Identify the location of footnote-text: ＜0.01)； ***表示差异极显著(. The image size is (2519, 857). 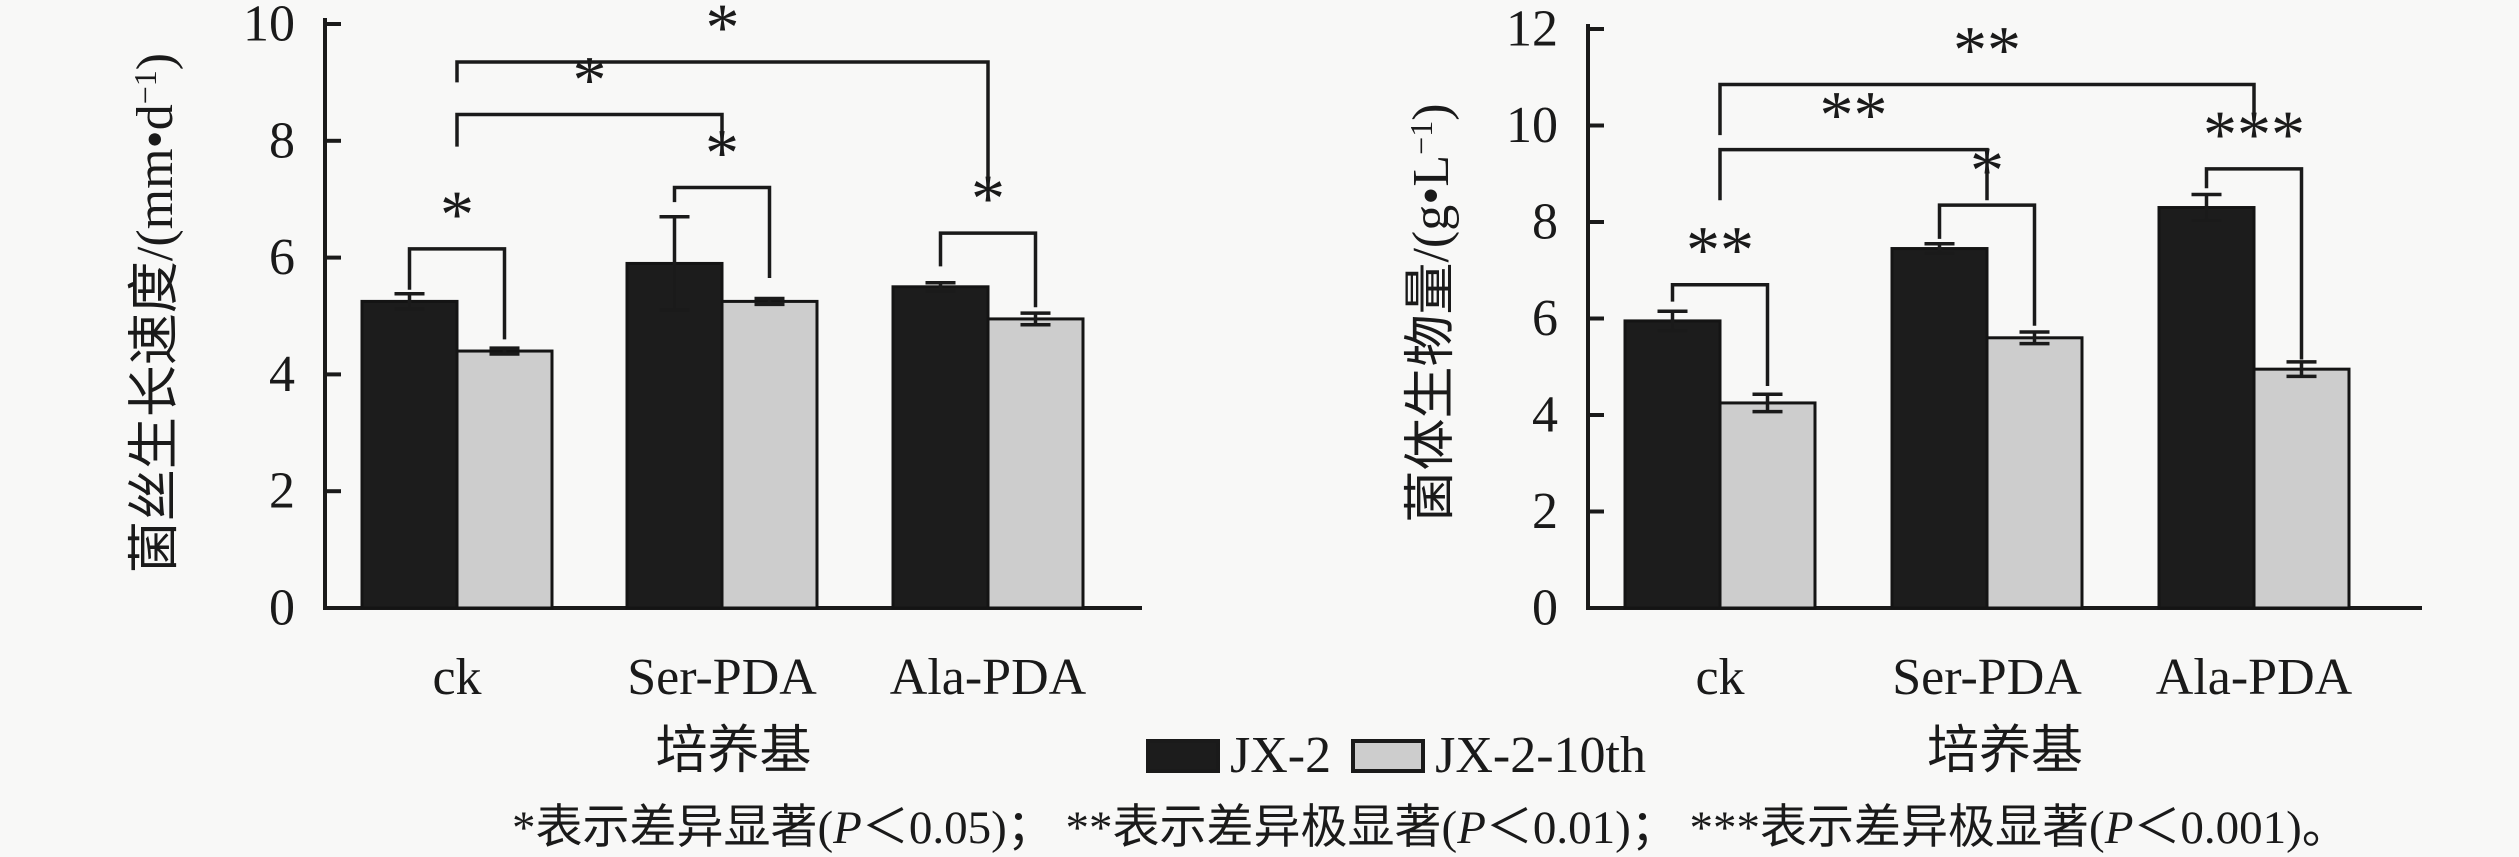
(1795, 828).